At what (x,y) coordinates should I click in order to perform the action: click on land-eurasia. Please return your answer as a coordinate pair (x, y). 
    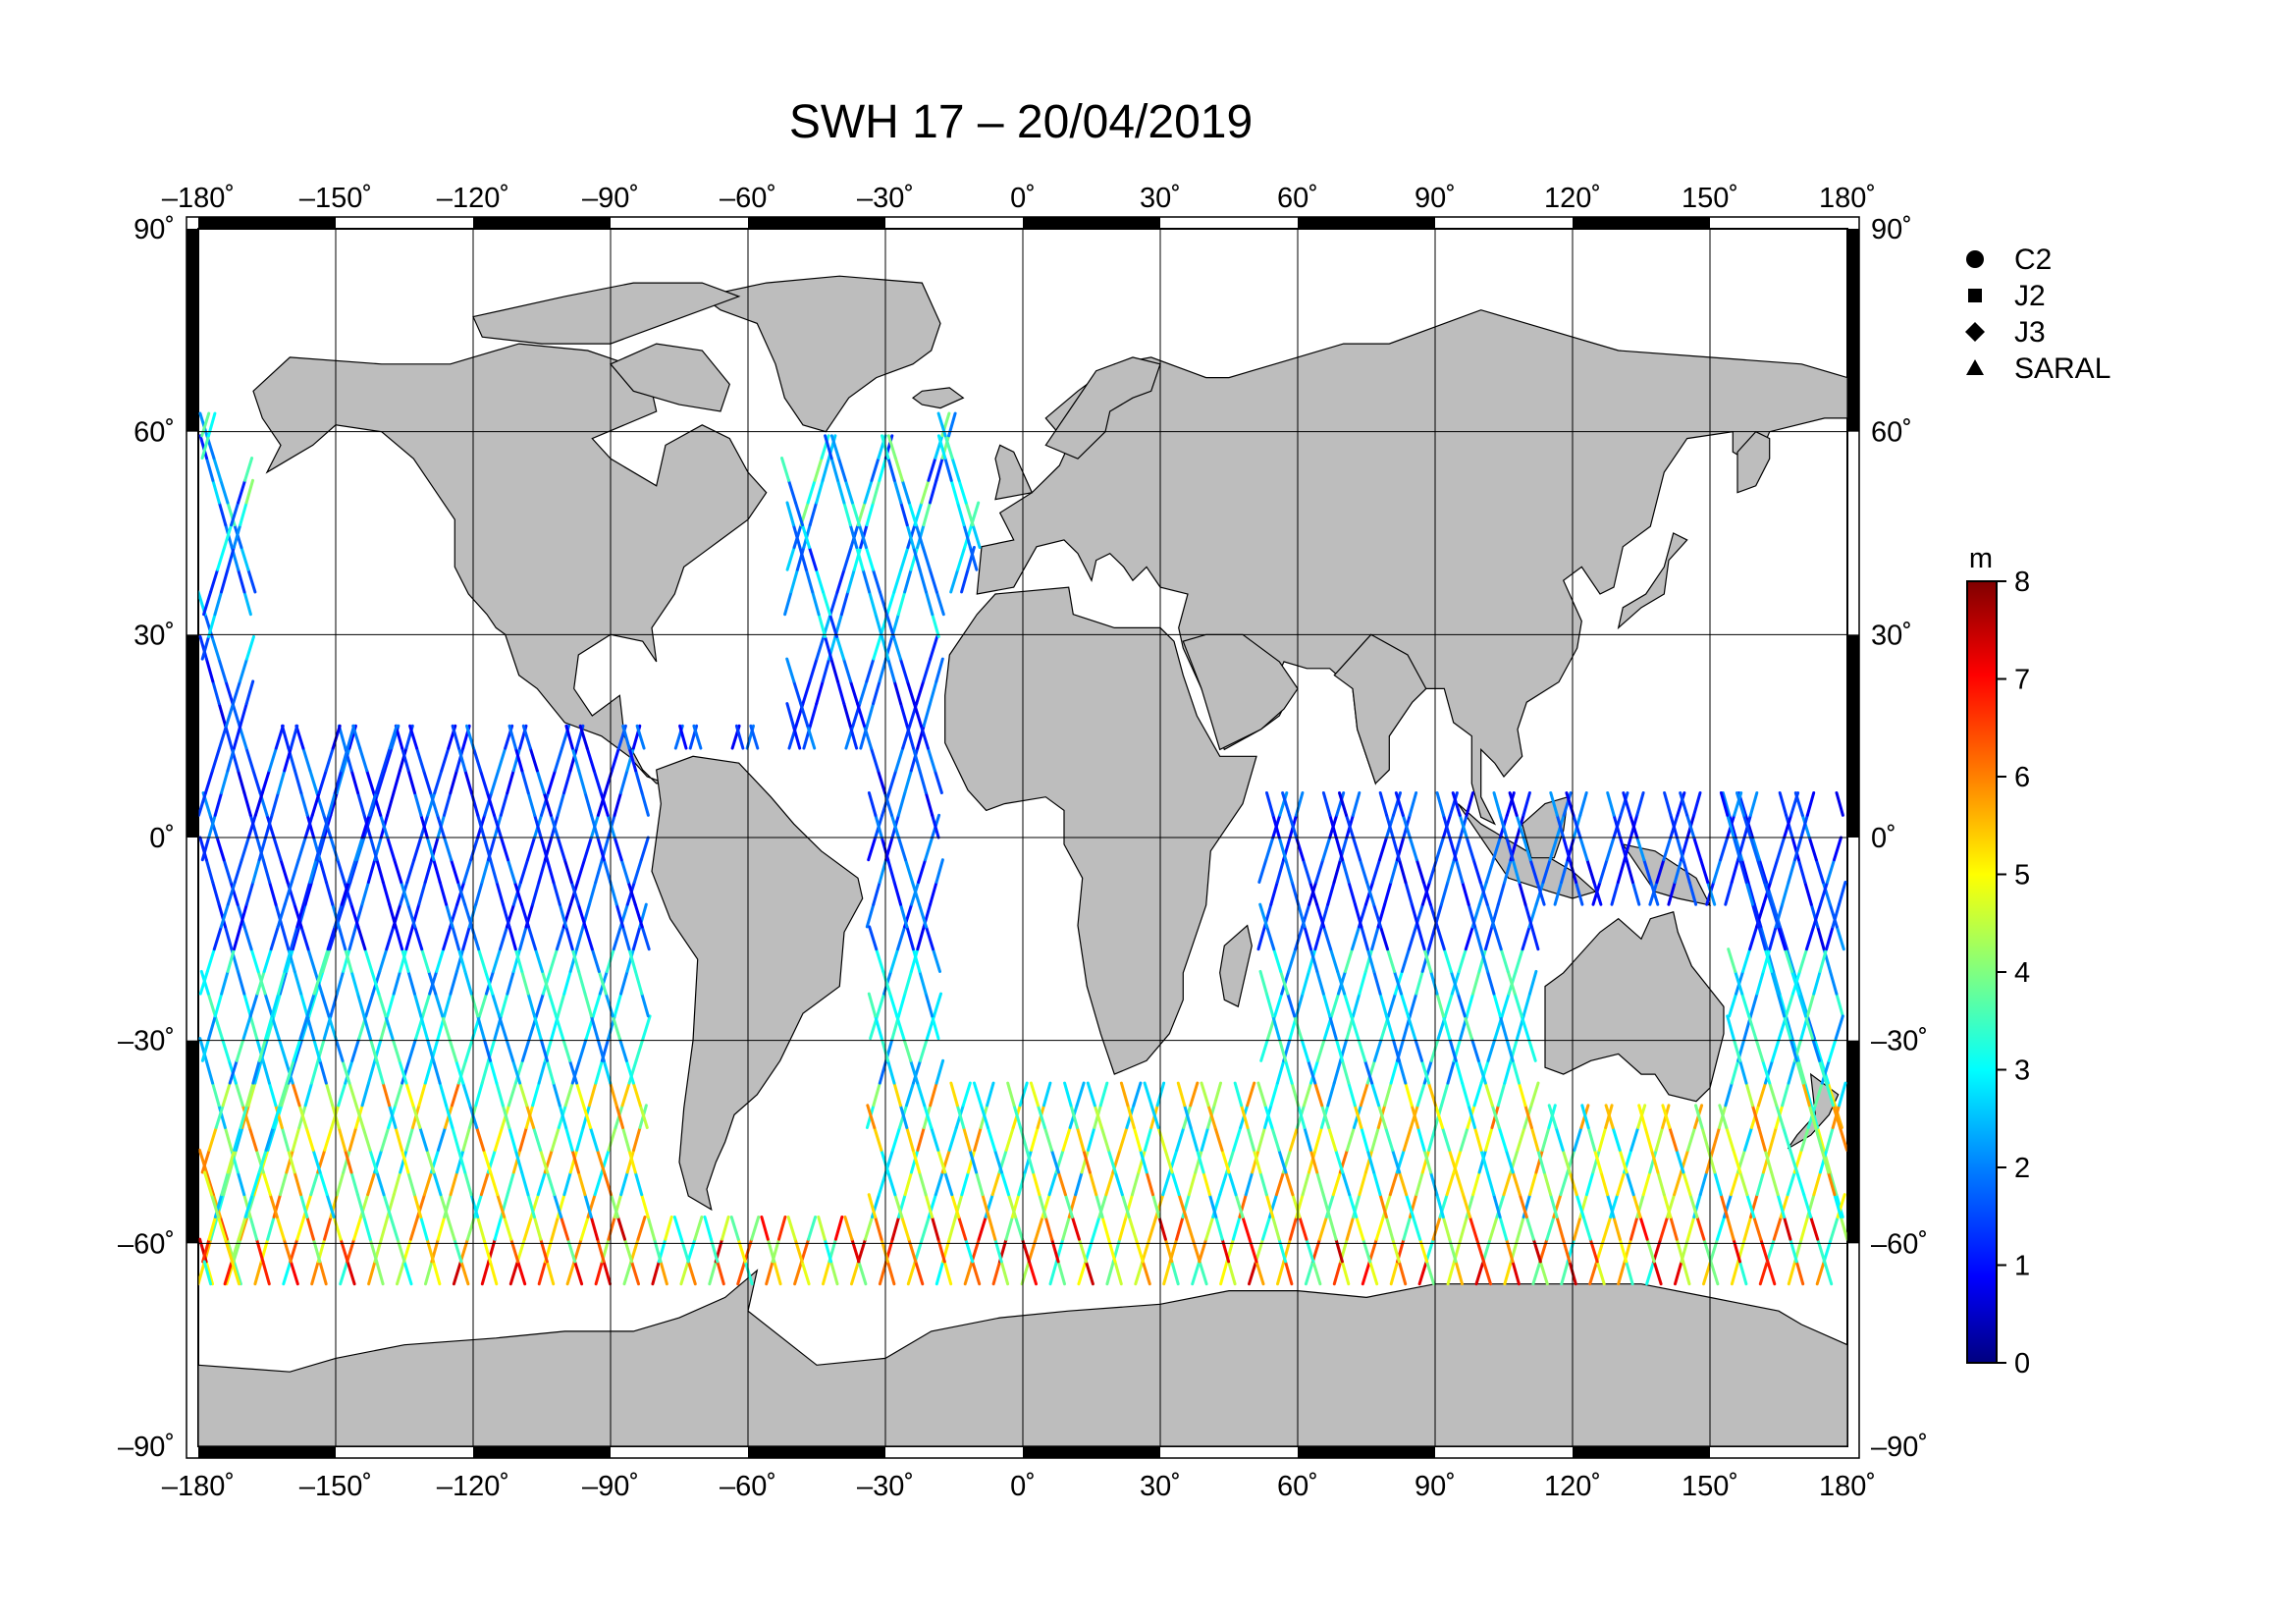
    Looking at the image, I should click on (1411, 568).